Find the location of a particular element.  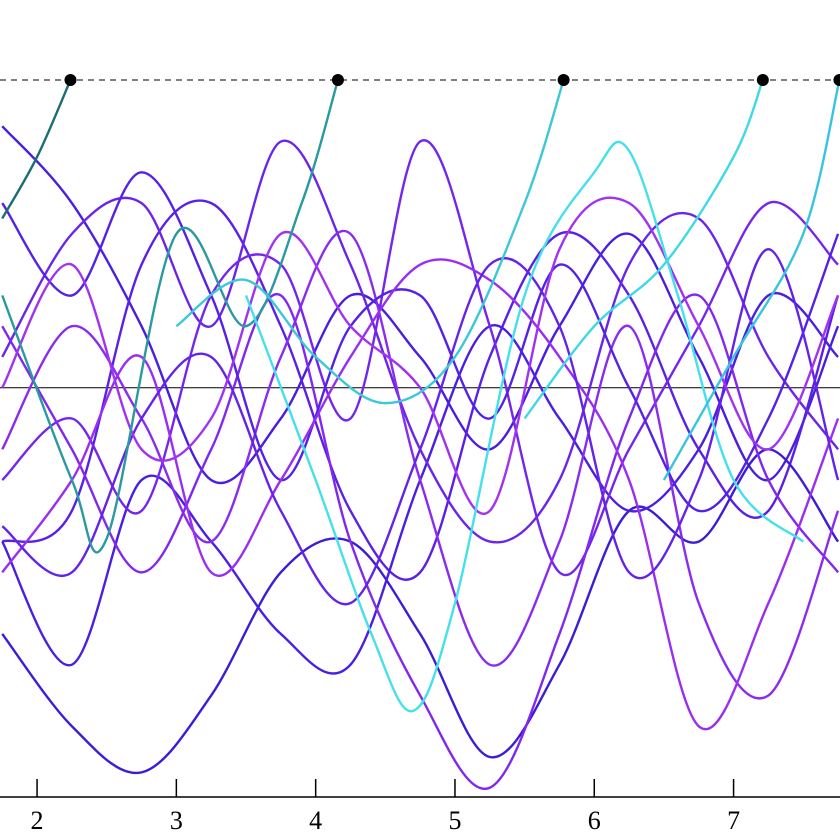

x-tick-label: 7 is located at coordinates (733, 820).